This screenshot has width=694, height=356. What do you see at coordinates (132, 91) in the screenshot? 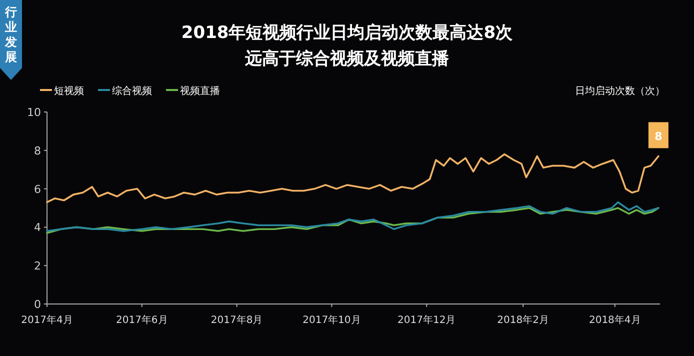
I see `legend-label: 综合视频` at bounding box center [132, 91].